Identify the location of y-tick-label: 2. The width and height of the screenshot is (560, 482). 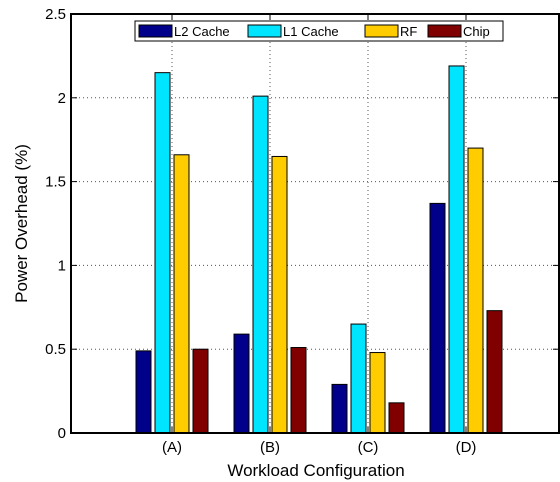
(62, 98).